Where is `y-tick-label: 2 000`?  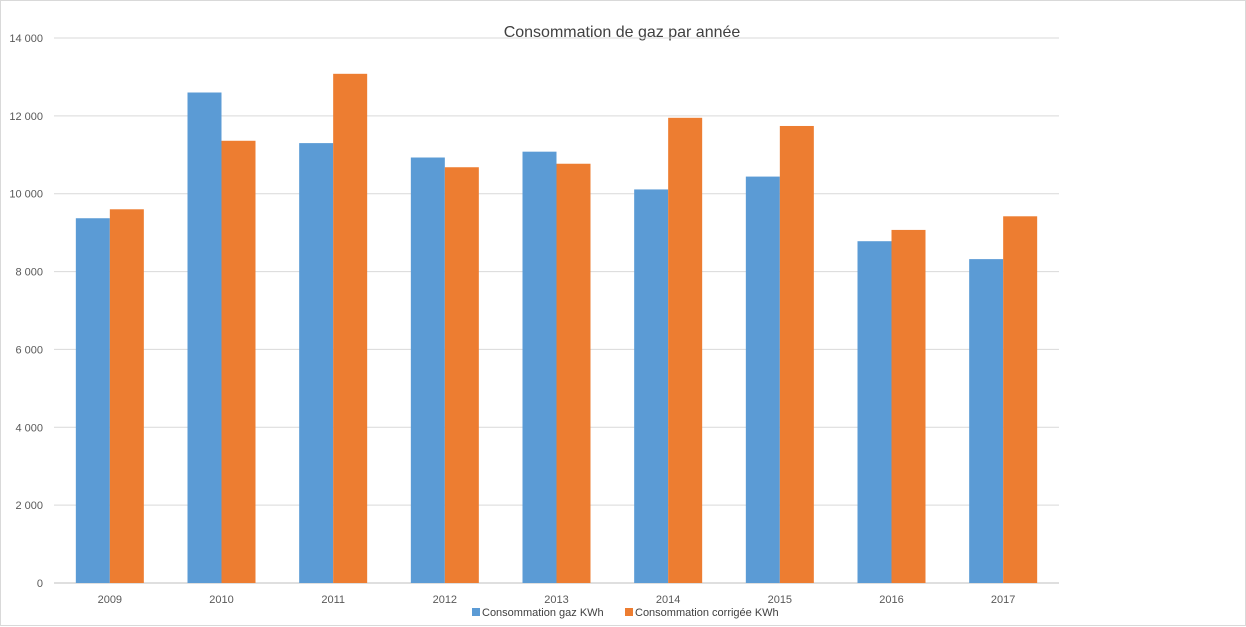 y-tick-label: 2 000 is located at coordinates (29, 506).